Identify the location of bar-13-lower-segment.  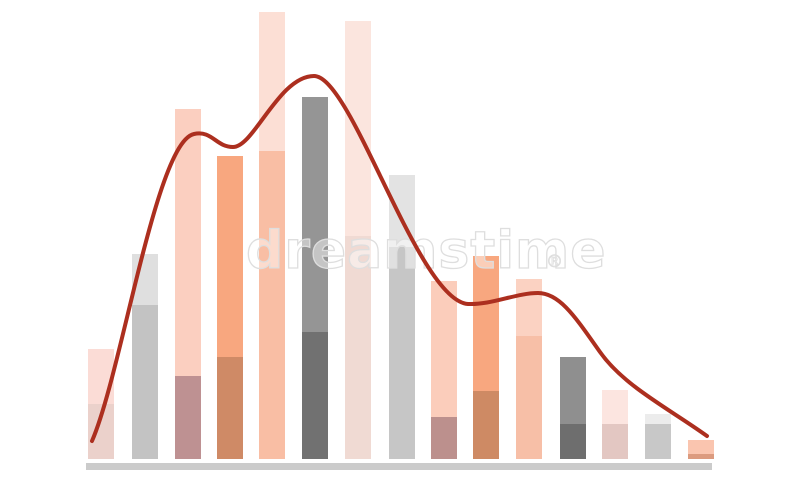
(615, 441).